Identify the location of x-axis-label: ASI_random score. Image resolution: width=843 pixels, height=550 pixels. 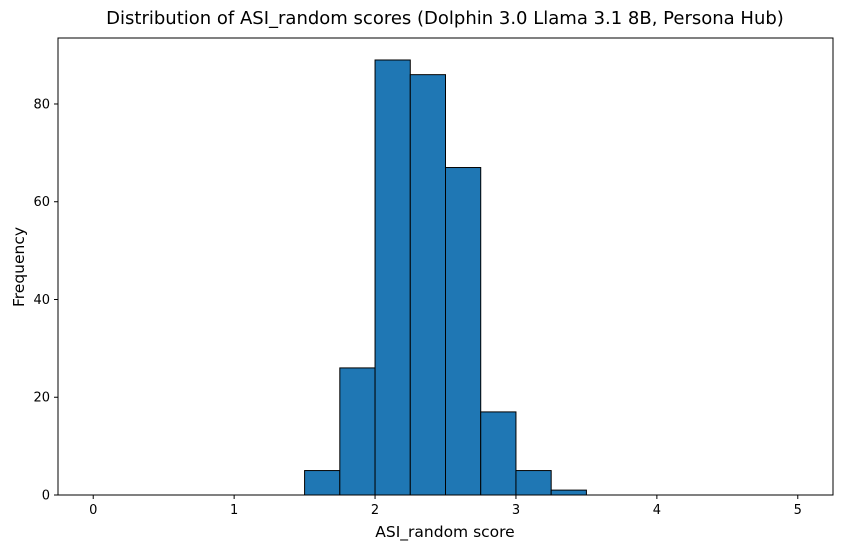
(444, 532).